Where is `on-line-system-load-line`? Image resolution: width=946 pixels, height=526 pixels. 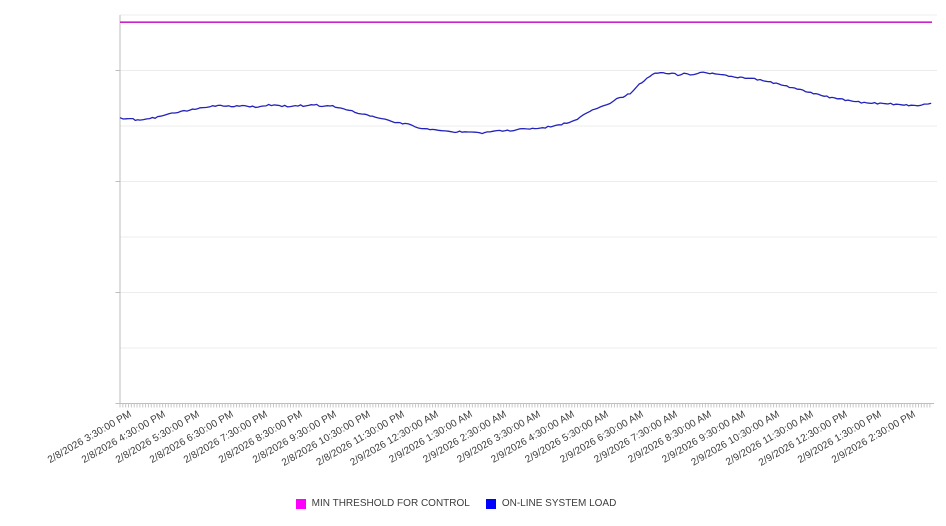
on-line-system-load-line is located at coordinates (525, 103).